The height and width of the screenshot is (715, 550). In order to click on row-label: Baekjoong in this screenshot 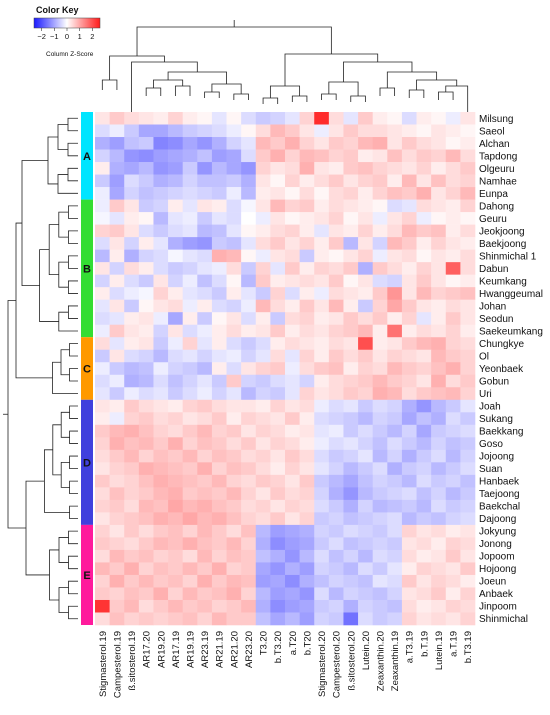, I will do `click(502, 244)`.